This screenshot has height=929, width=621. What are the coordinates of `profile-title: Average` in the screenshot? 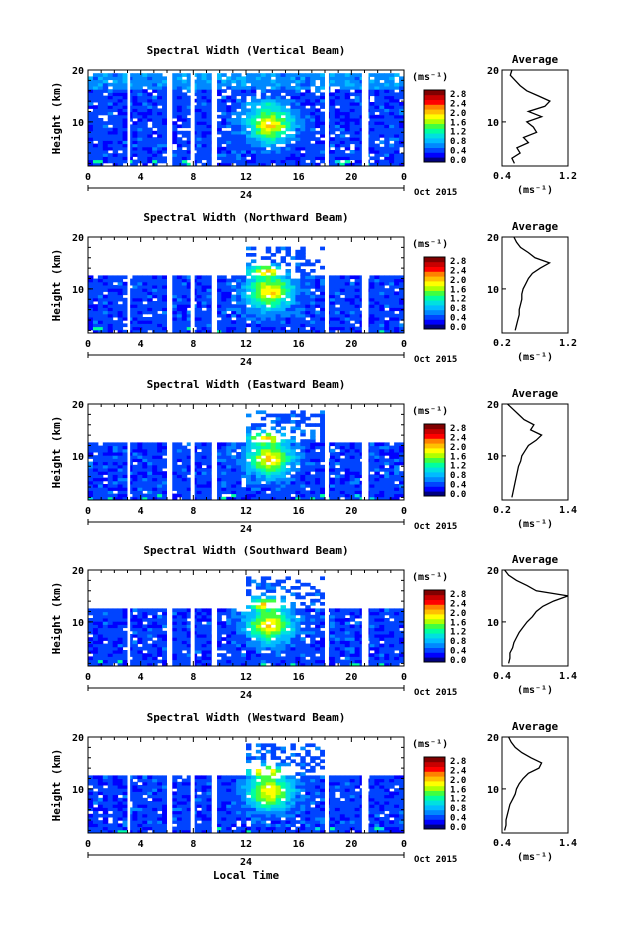 It's located at (535, 226).